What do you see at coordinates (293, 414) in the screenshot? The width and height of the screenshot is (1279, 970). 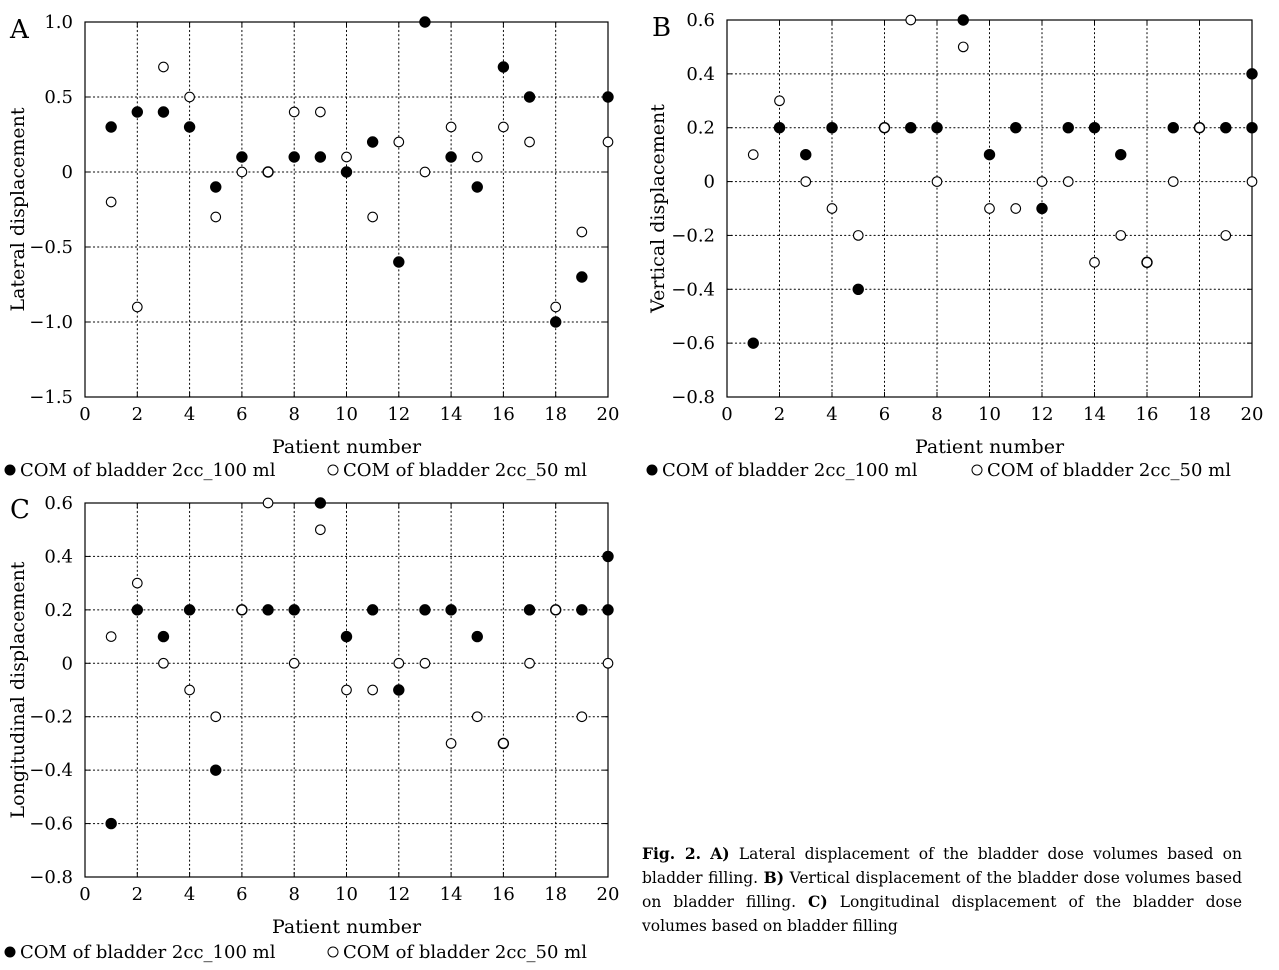 I see `x-tick-label: 8` at bounding box center [293, 414].